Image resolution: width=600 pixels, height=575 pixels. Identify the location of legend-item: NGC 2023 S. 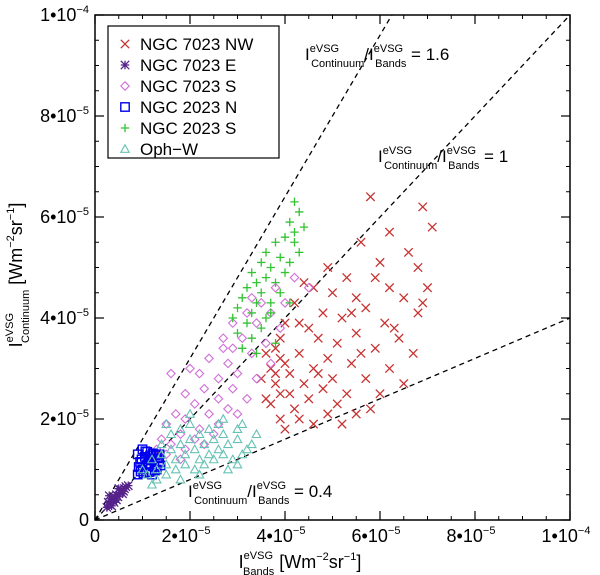
(178, 128).